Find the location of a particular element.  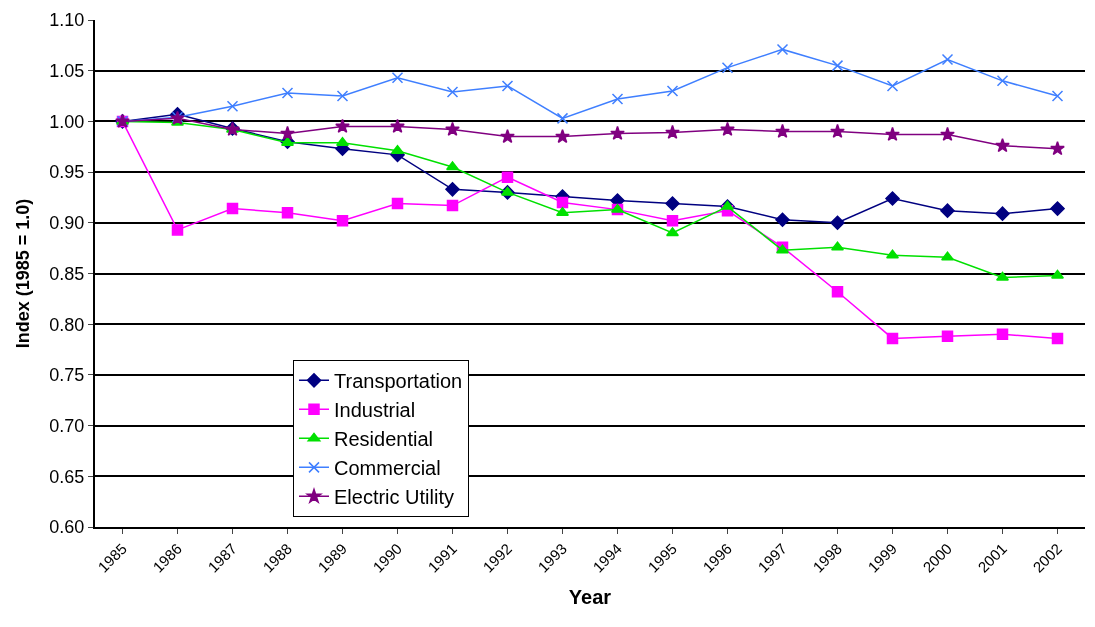

legend-label: Electric Utility is located at coordinates (394, 497).